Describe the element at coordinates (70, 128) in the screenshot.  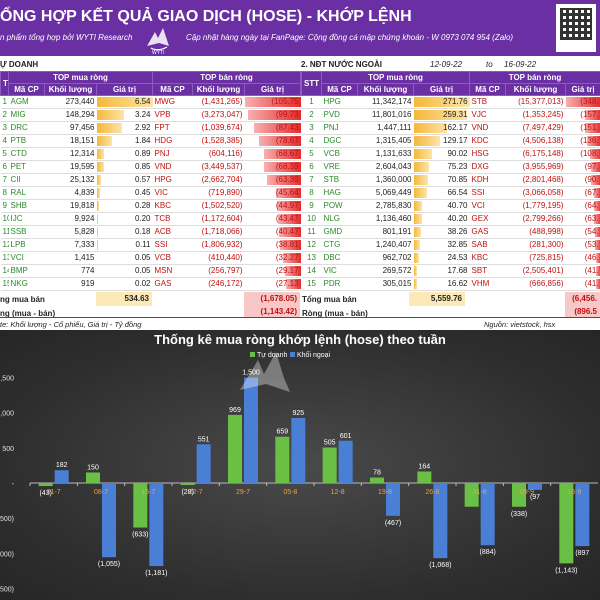
I see `buy-volume: 97,456` at that location.